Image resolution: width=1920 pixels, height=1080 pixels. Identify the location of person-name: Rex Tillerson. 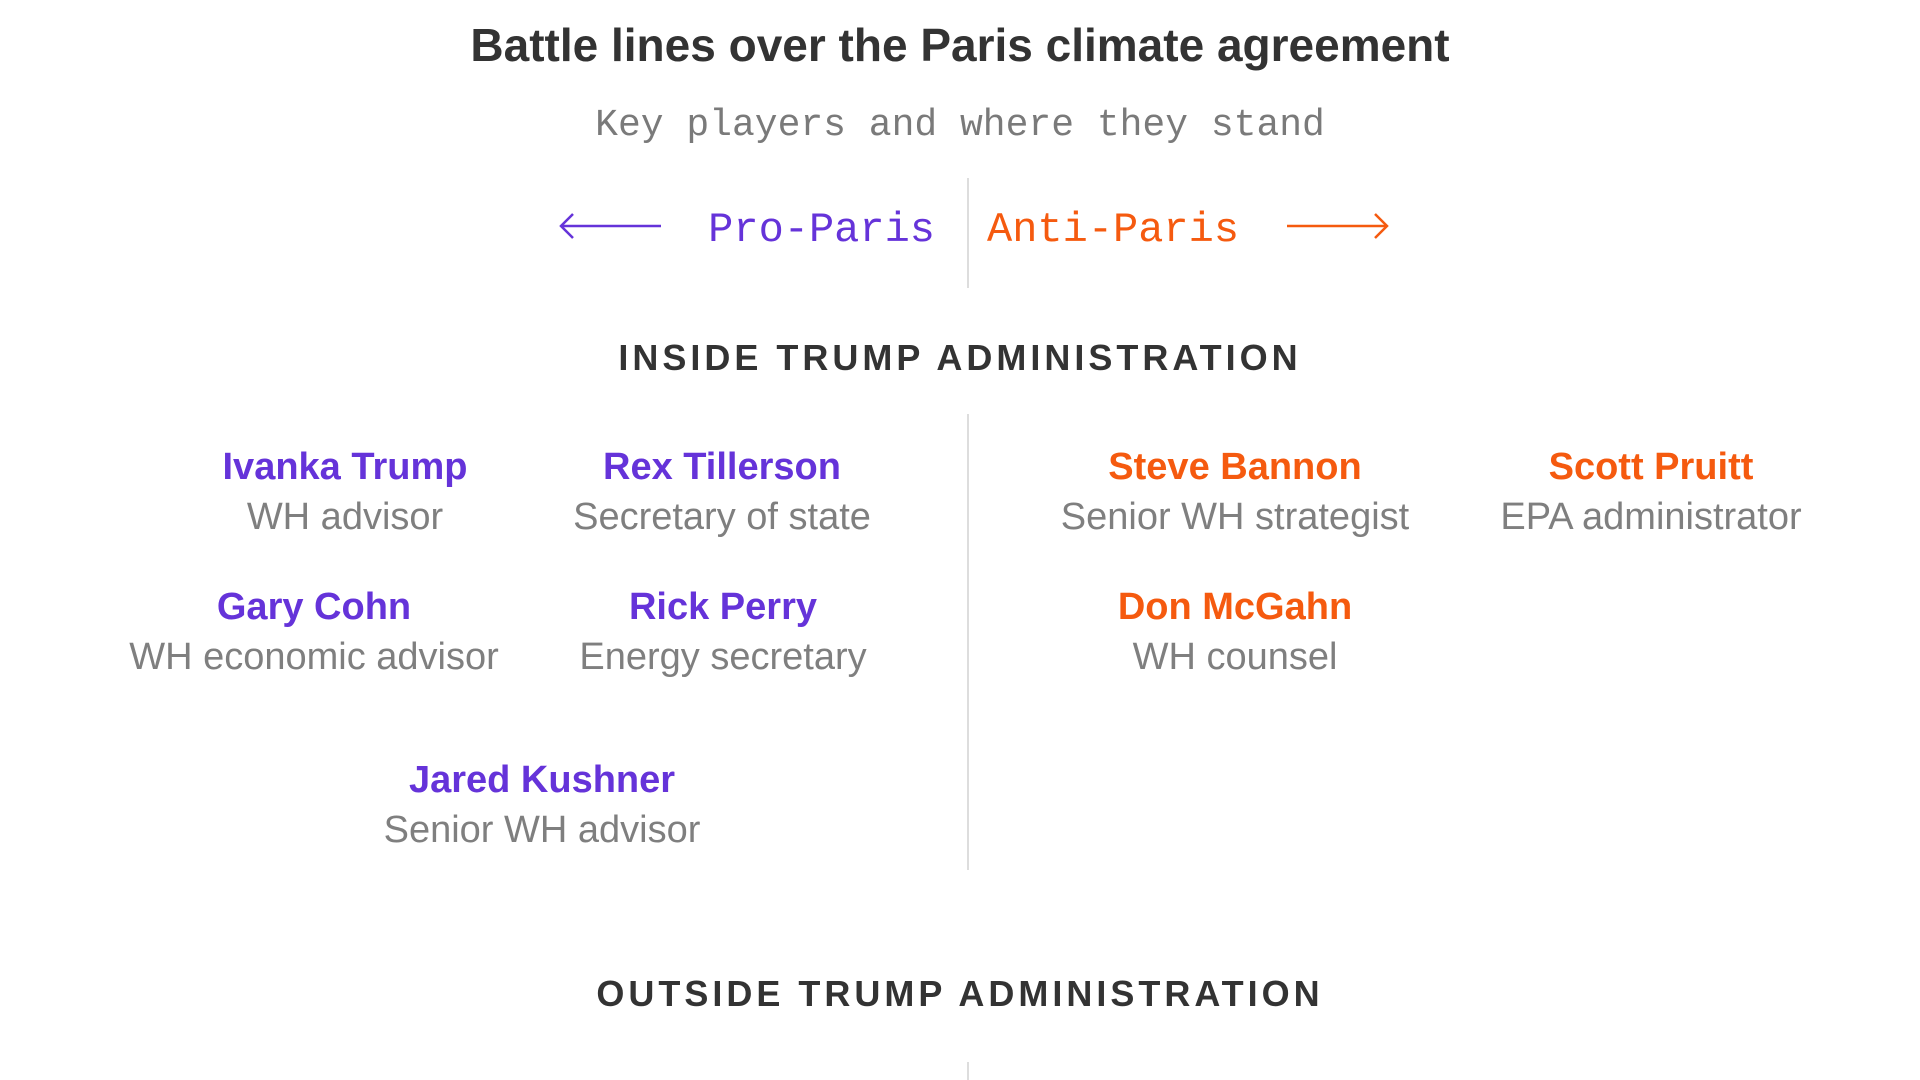
(722, 467).